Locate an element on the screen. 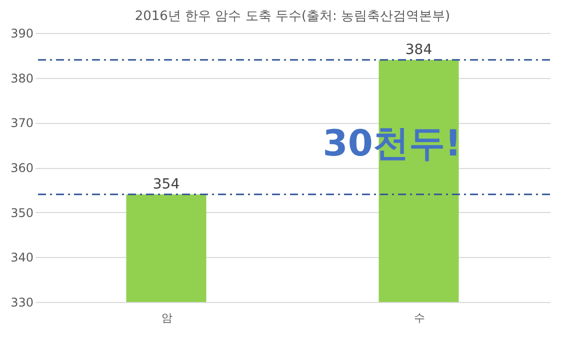  y-tick-label: 350 is located at coordinates (22, 213).